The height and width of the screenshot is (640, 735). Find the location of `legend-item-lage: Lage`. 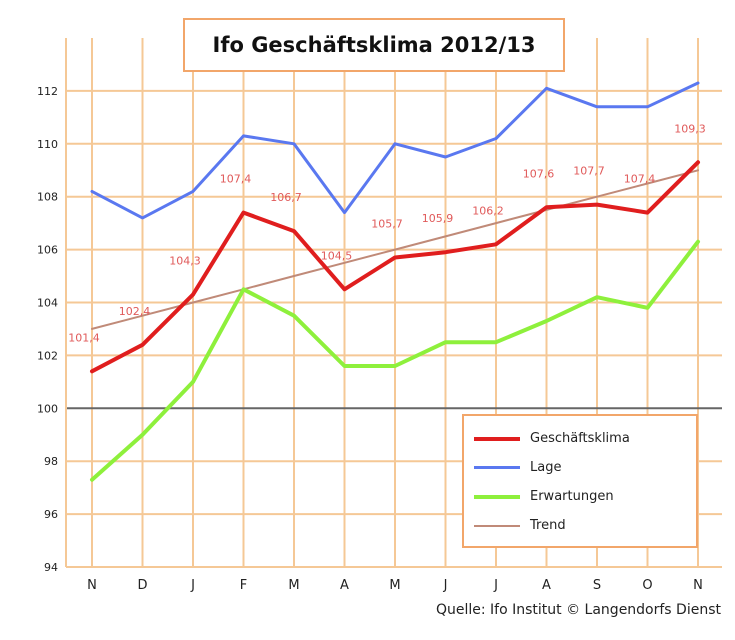

legend-item-lage: Lage is located at coordinates (580, 467).